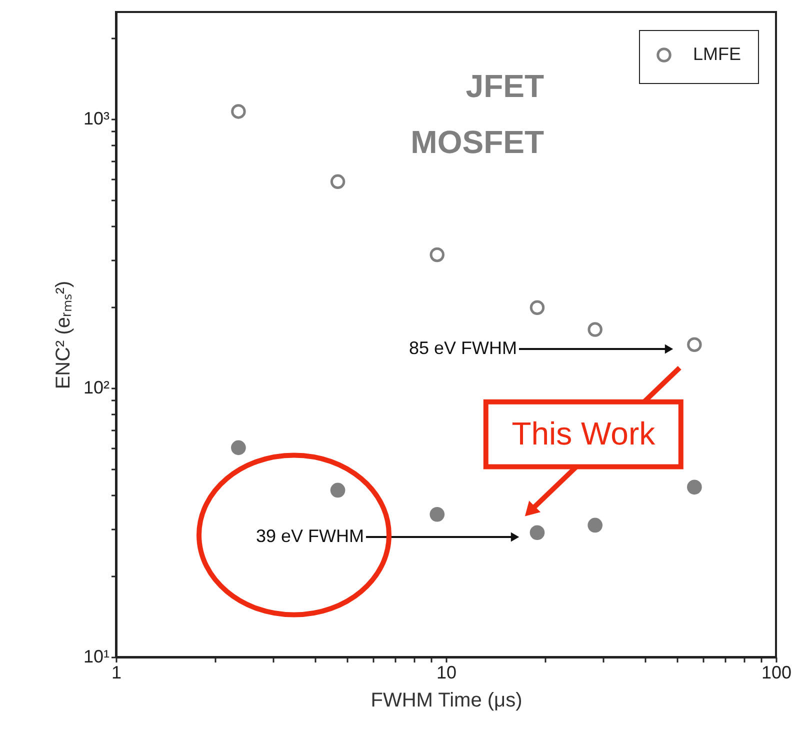 This screenshot has height=735, width=804. I want to click on annotation: JFET, so click(505, 86).